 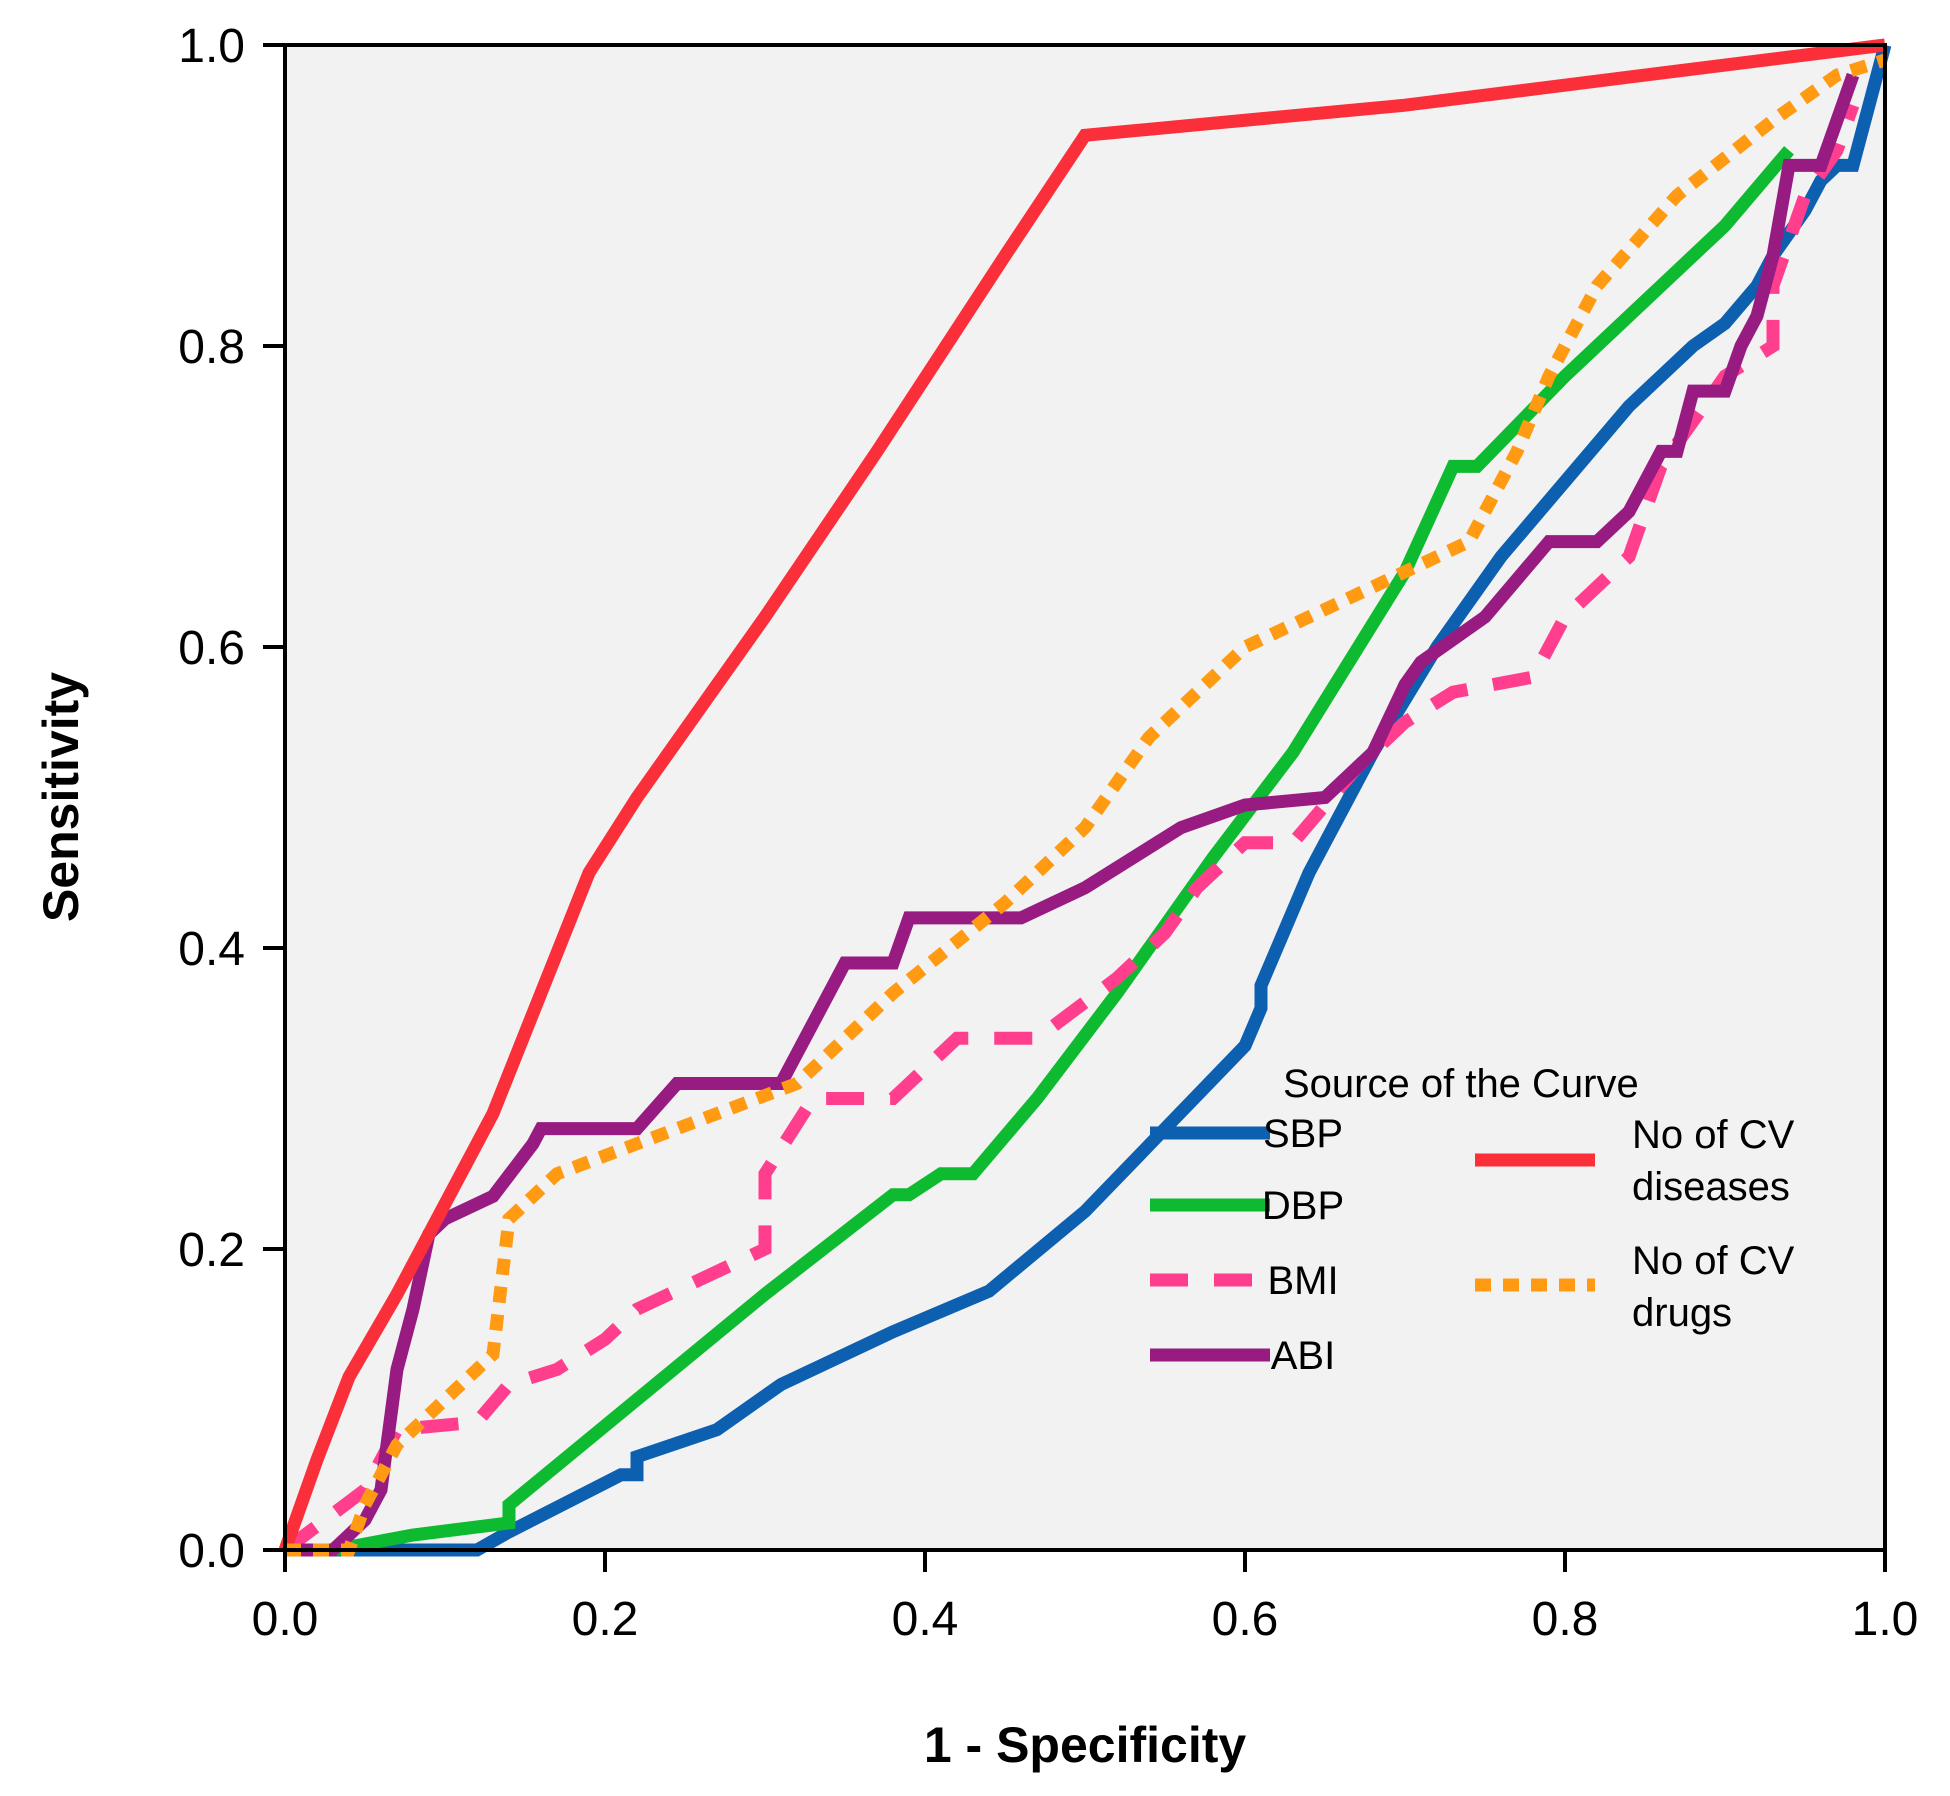 What do you see at coordinates (211, 347) in the screenshot?
I see `y-tick-label: 0.8` at bounding box center [211, 347].